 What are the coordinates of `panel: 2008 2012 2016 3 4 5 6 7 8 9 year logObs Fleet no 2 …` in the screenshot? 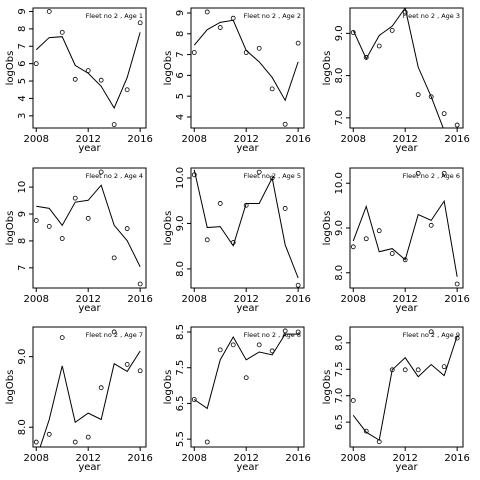 It's located at (79, 80).